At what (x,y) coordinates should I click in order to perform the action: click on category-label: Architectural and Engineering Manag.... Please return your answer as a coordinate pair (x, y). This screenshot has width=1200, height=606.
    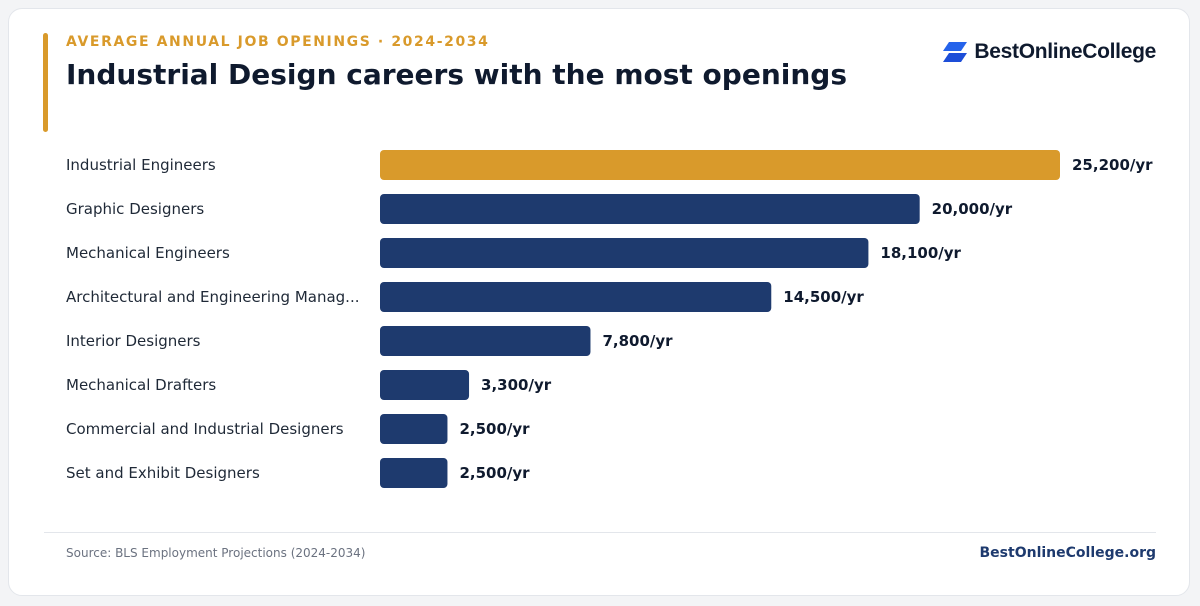
    Looking at the image, I should click on (212, 297).